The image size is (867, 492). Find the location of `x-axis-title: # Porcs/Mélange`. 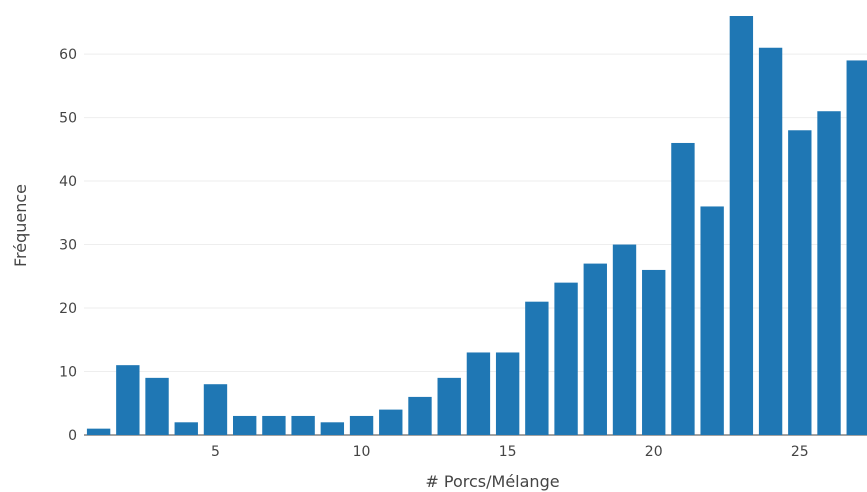

x-axis-title: # Porcs/Mélange is located at coordinates (492, 481).